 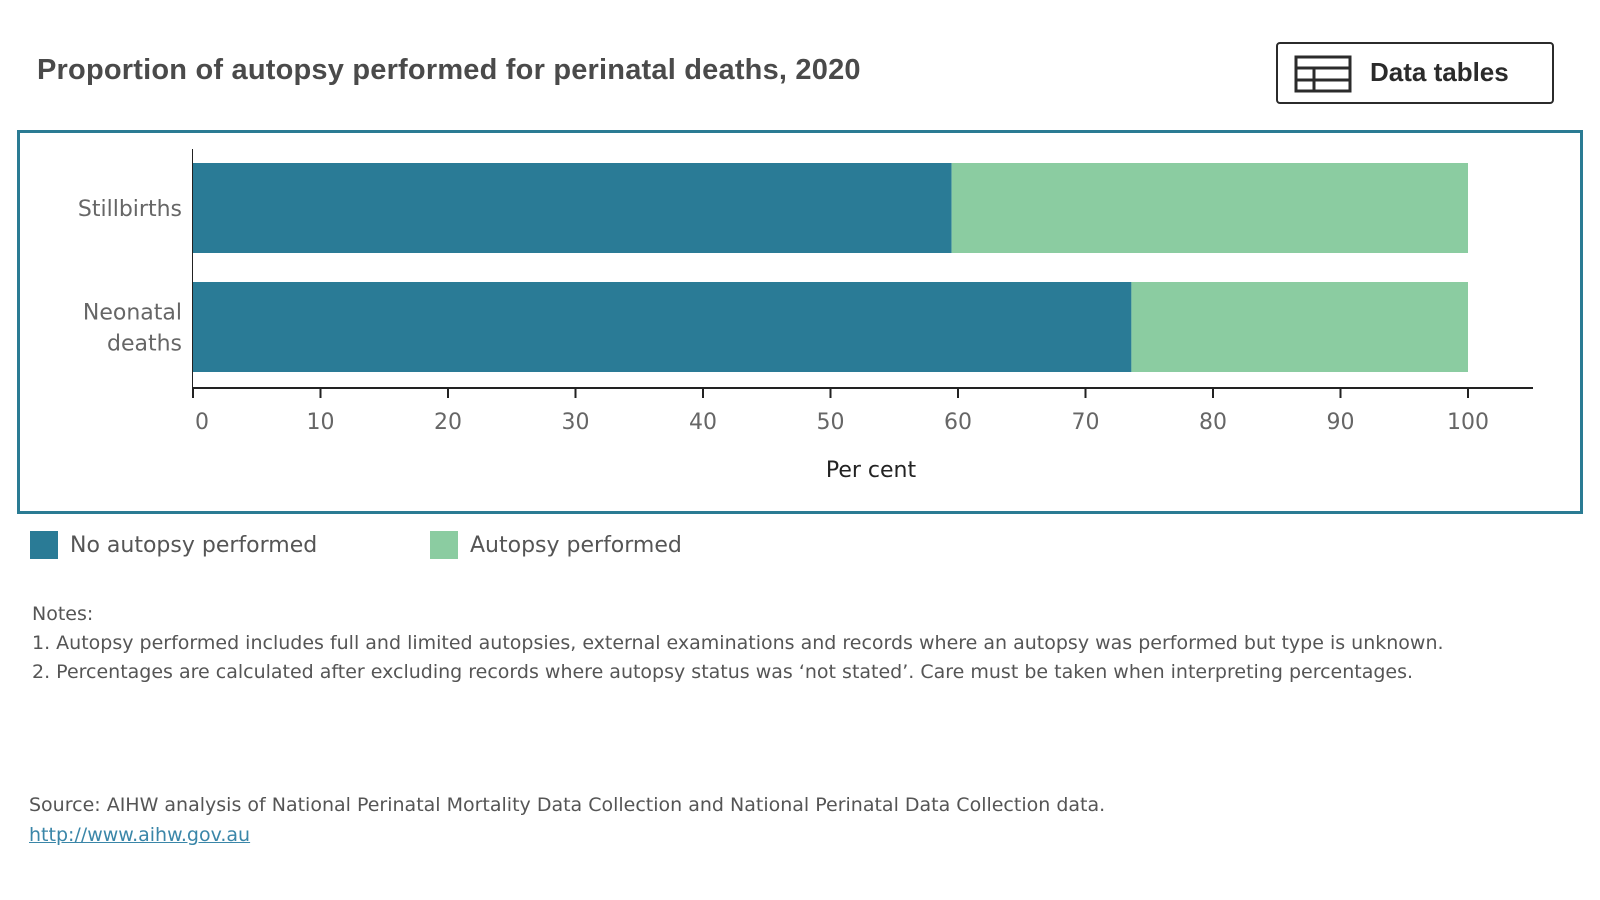 I want to click on category-label: Stillbirths, so click(x=130, y=209).